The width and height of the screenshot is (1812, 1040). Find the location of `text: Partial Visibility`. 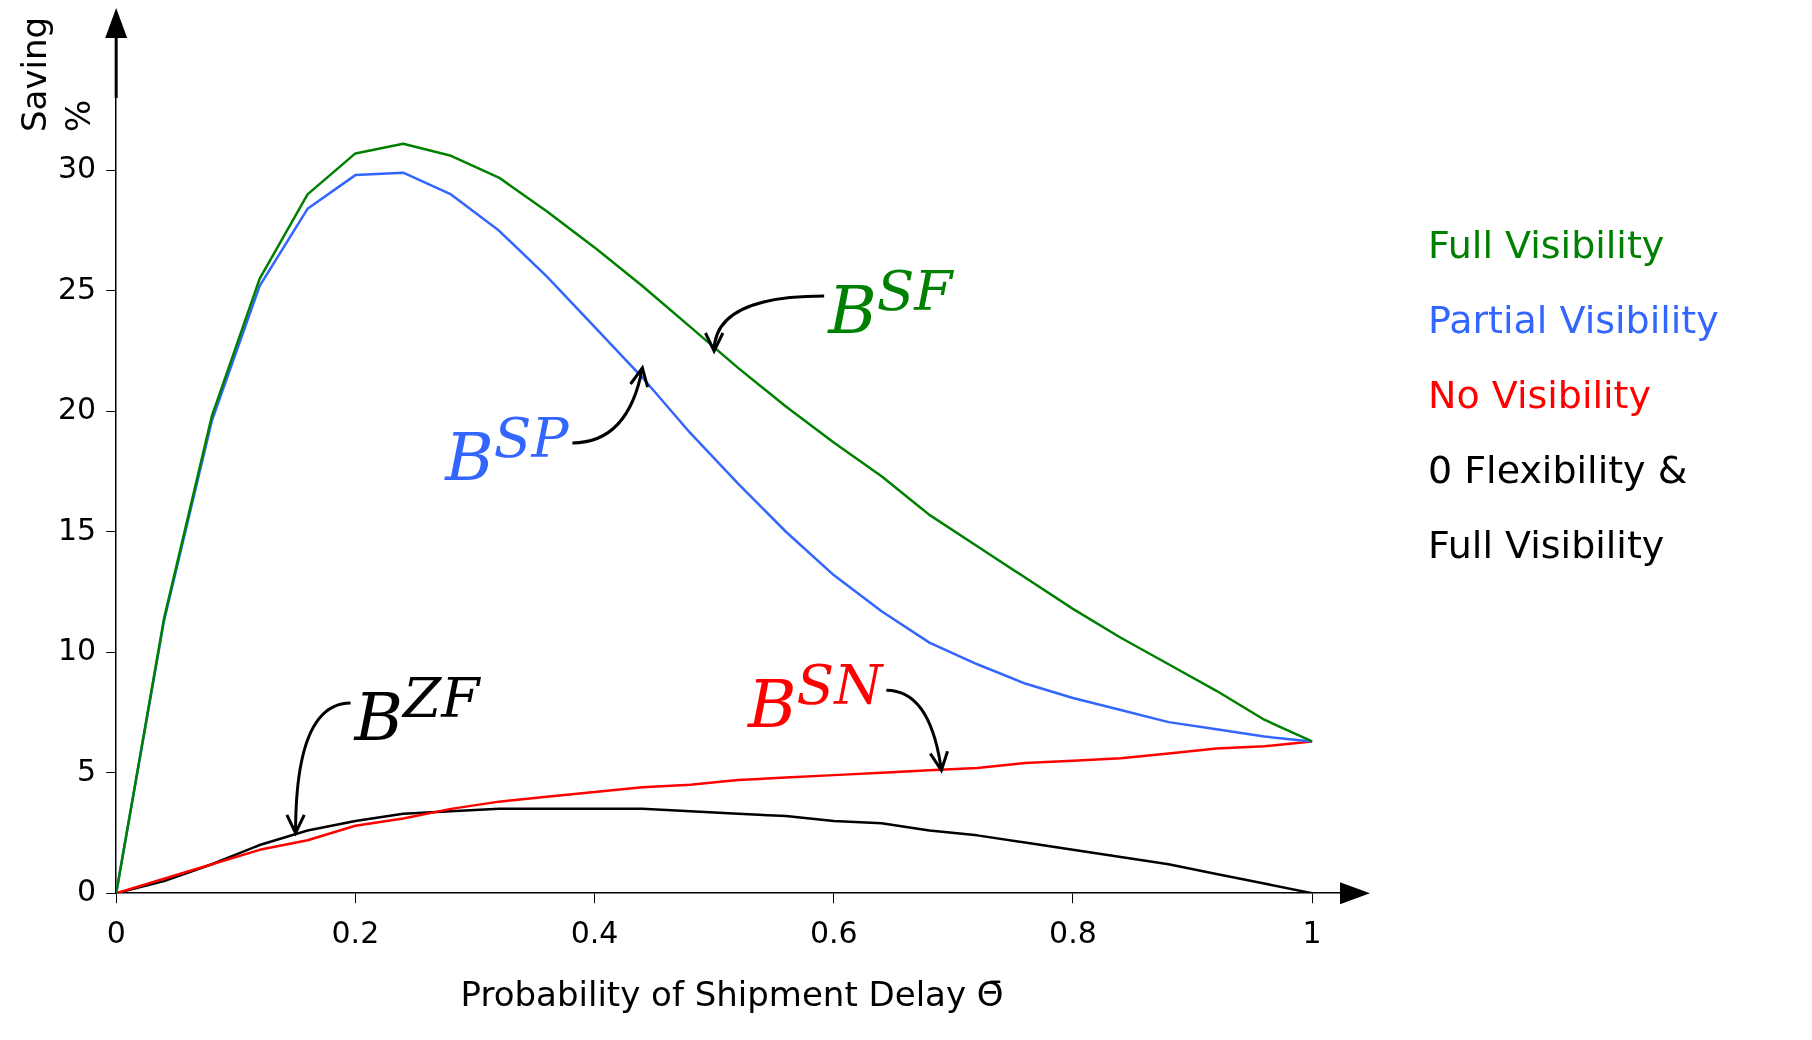

text: Partial Visibility is located at coordinates (1574, 320).